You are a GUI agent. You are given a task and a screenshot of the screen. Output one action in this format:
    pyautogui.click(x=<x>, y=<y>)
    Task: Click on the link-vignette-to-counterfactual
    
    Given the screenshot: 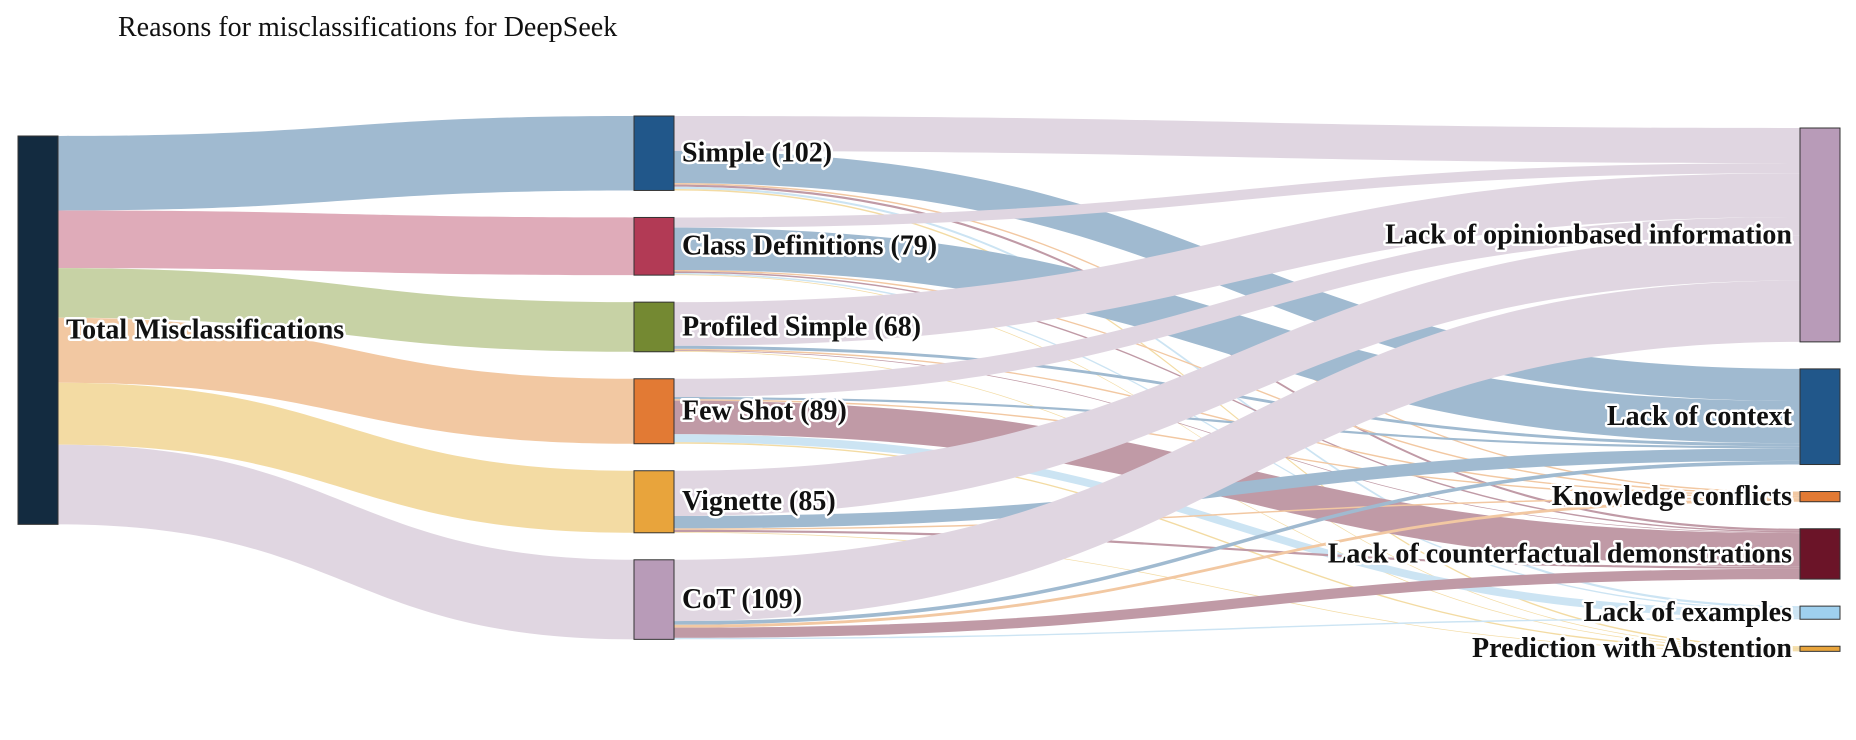 What is the action you would take?
    pyautogui.click(x=1237, y=549)
    